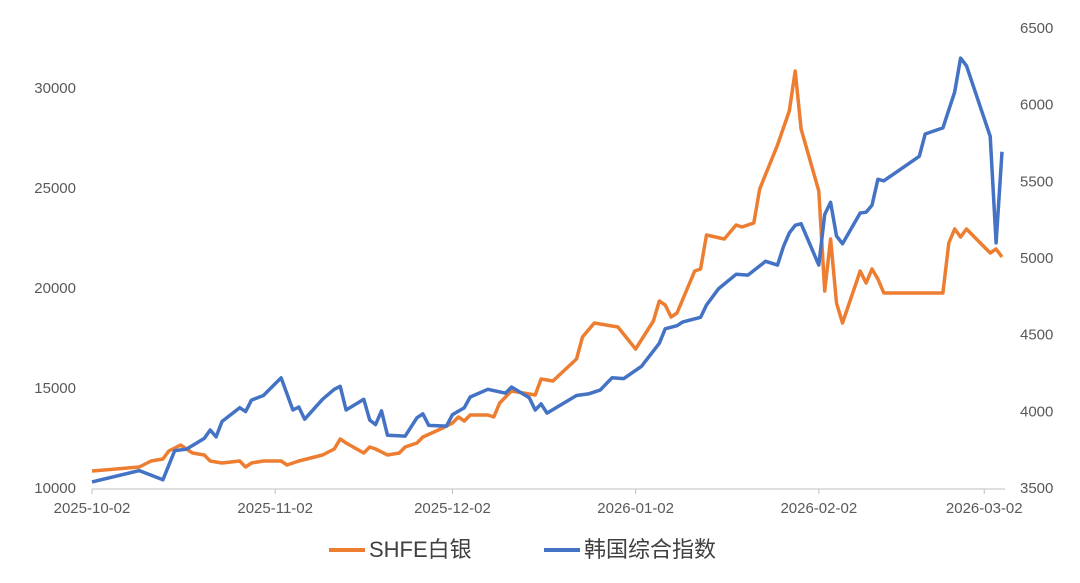  I want to click on y2-tick-label: 4500, so click(1036, 335).